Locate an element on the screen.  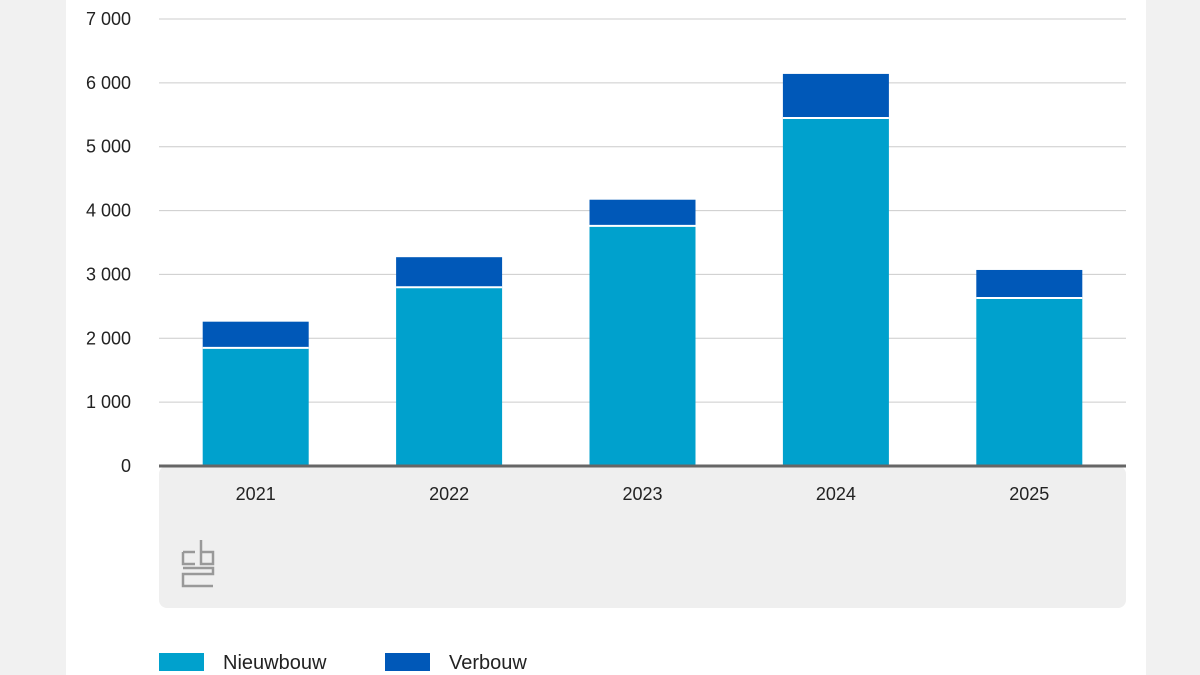
bar-nieuwbouw-2021 is located at coordinates (255, 406).